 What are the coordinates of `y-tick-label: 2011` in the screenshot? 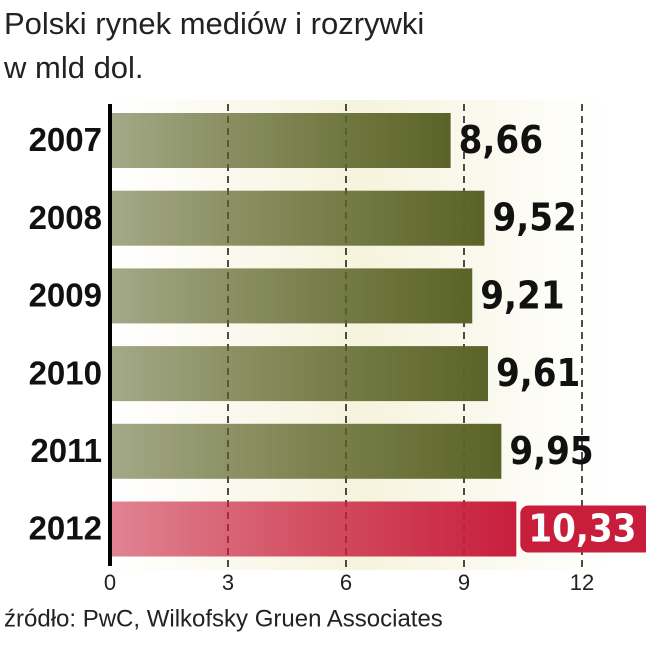 It's located at (66, 450).